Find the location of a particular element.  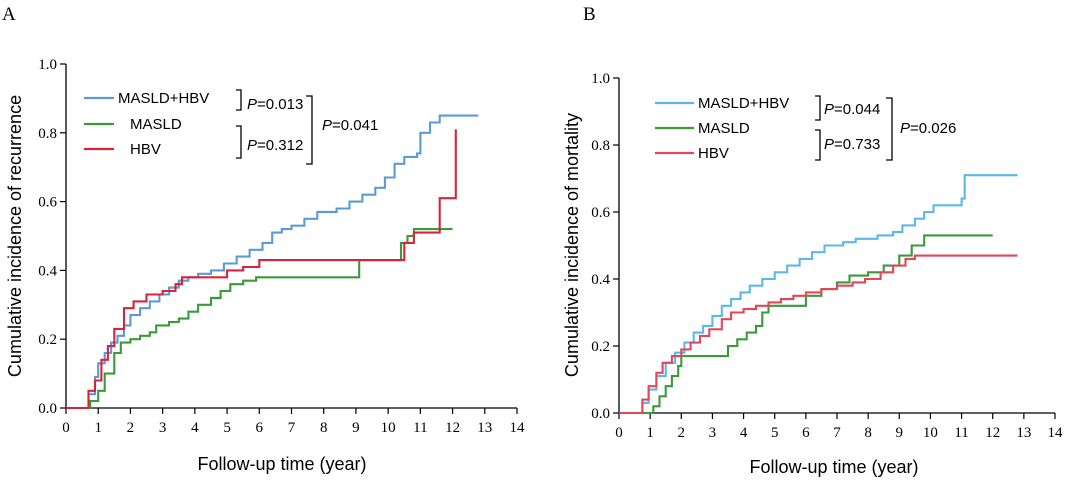

legend-a-masld: MASLD is located at coordinates (156, 124).